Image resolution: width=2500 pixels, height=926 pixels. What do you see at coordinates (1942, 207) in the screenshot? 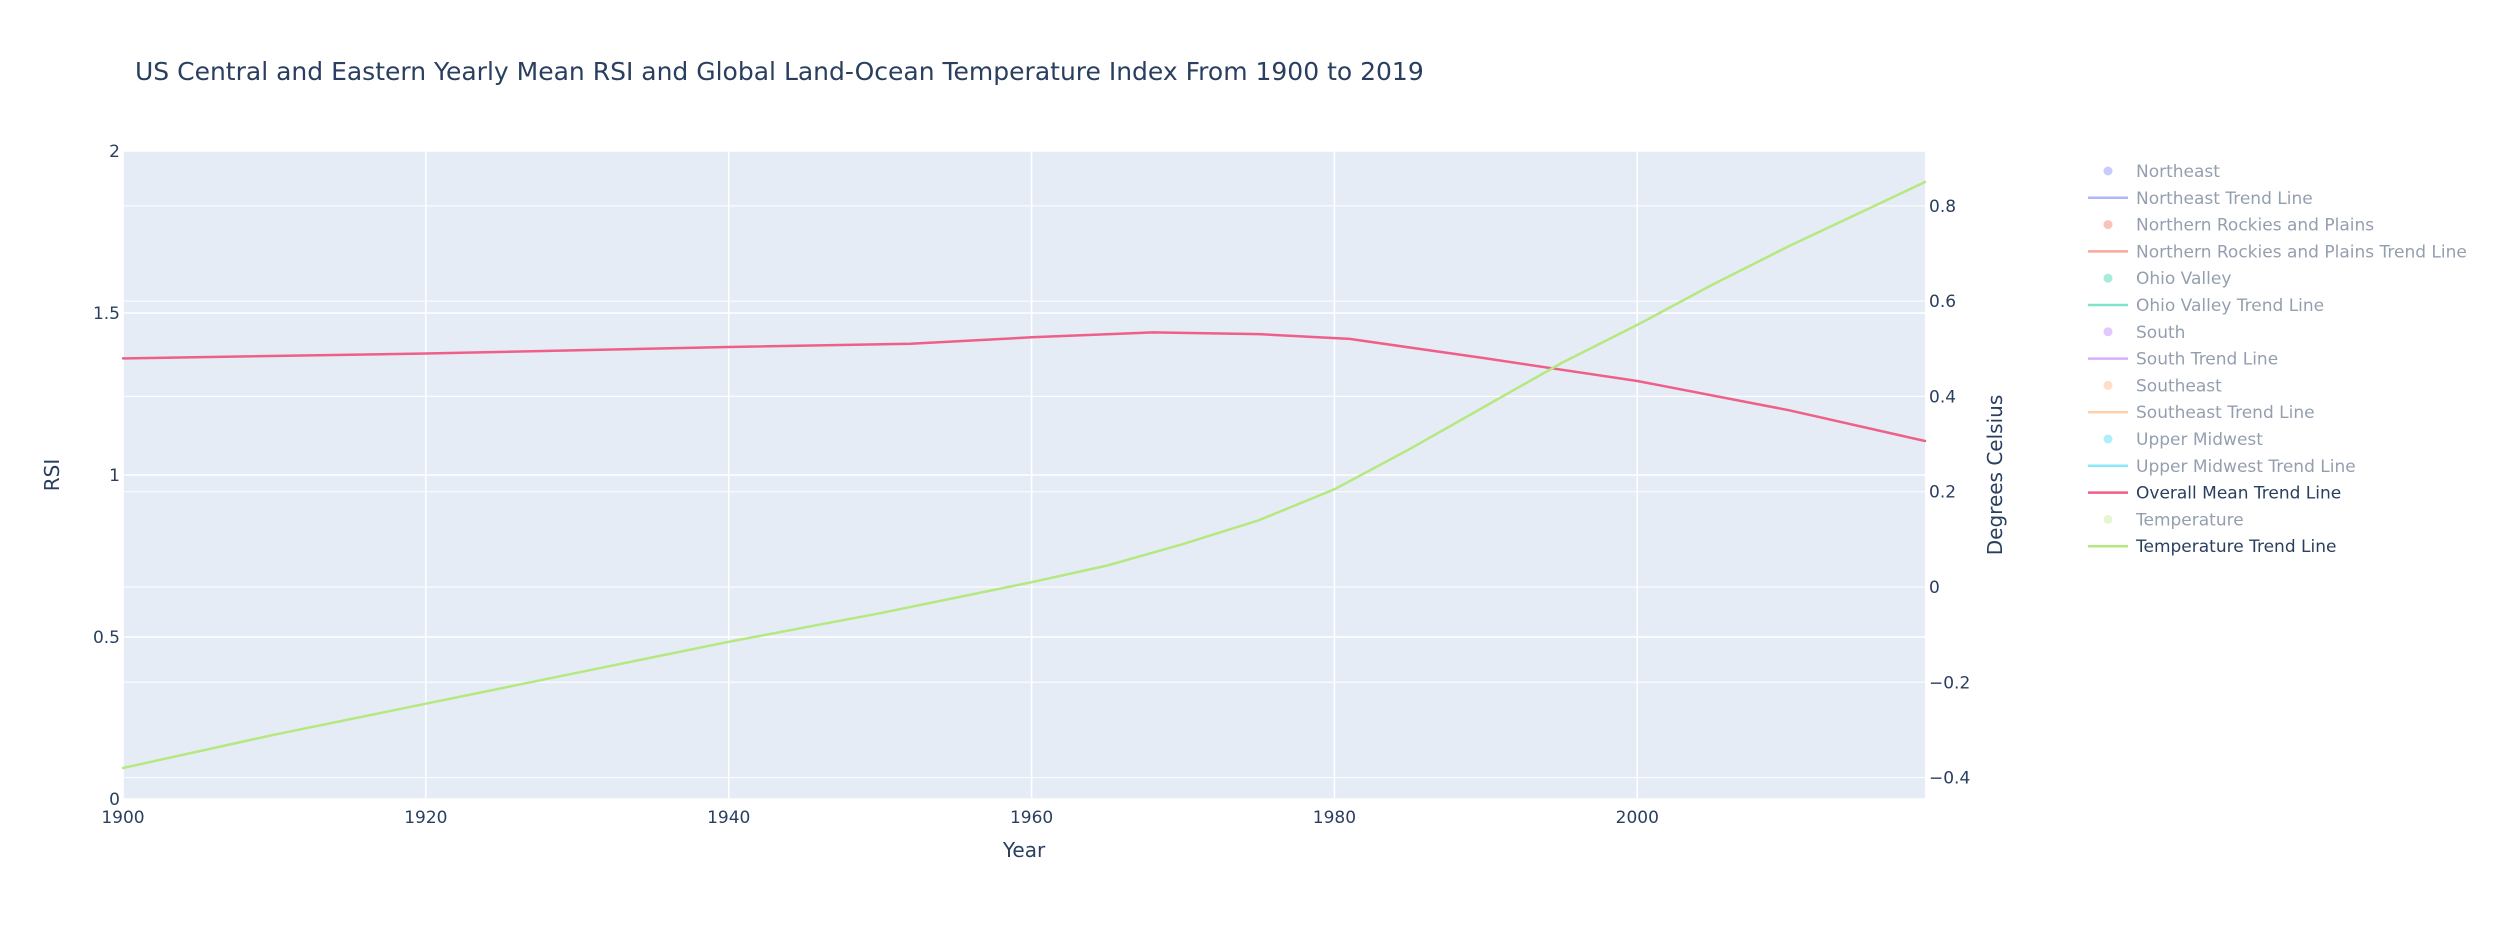
I see `y2-tick-label: 0.8` at bounding box center [1942, 207].